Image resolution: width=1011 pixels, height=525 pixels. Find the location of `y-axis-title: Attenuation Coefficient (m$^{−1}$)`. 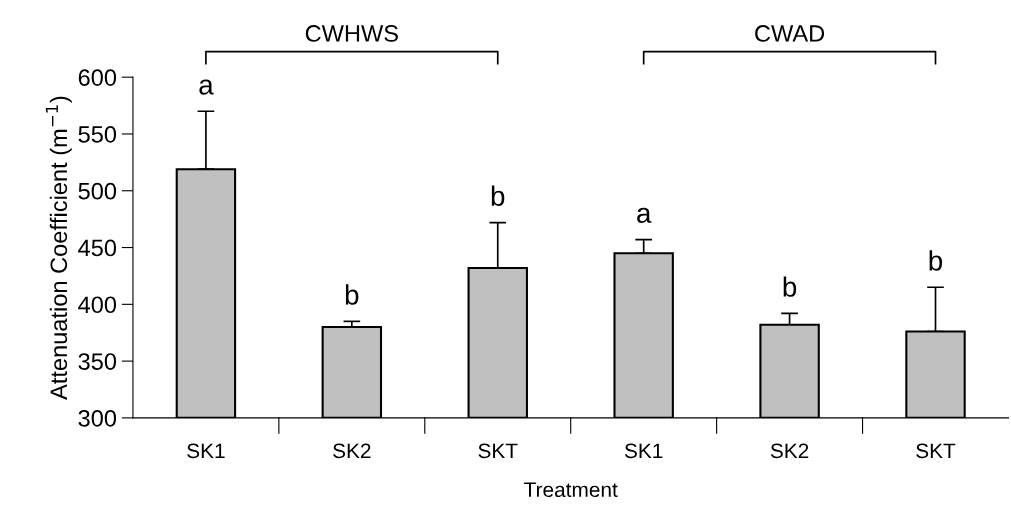

y-axis-title: Attenuation Coefficient (m$^{−1}$) is located at coordinates (58, 248).